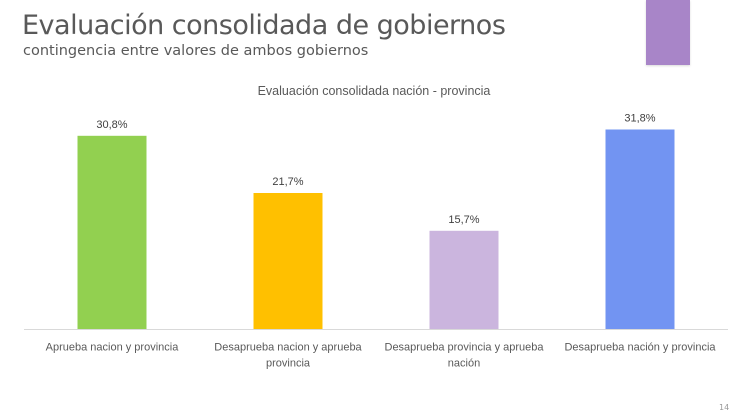 The width and height of the screenshot is (744, 420). I want to click on category-label-line: Desaprueba nación y provincia, so click(640, 348).